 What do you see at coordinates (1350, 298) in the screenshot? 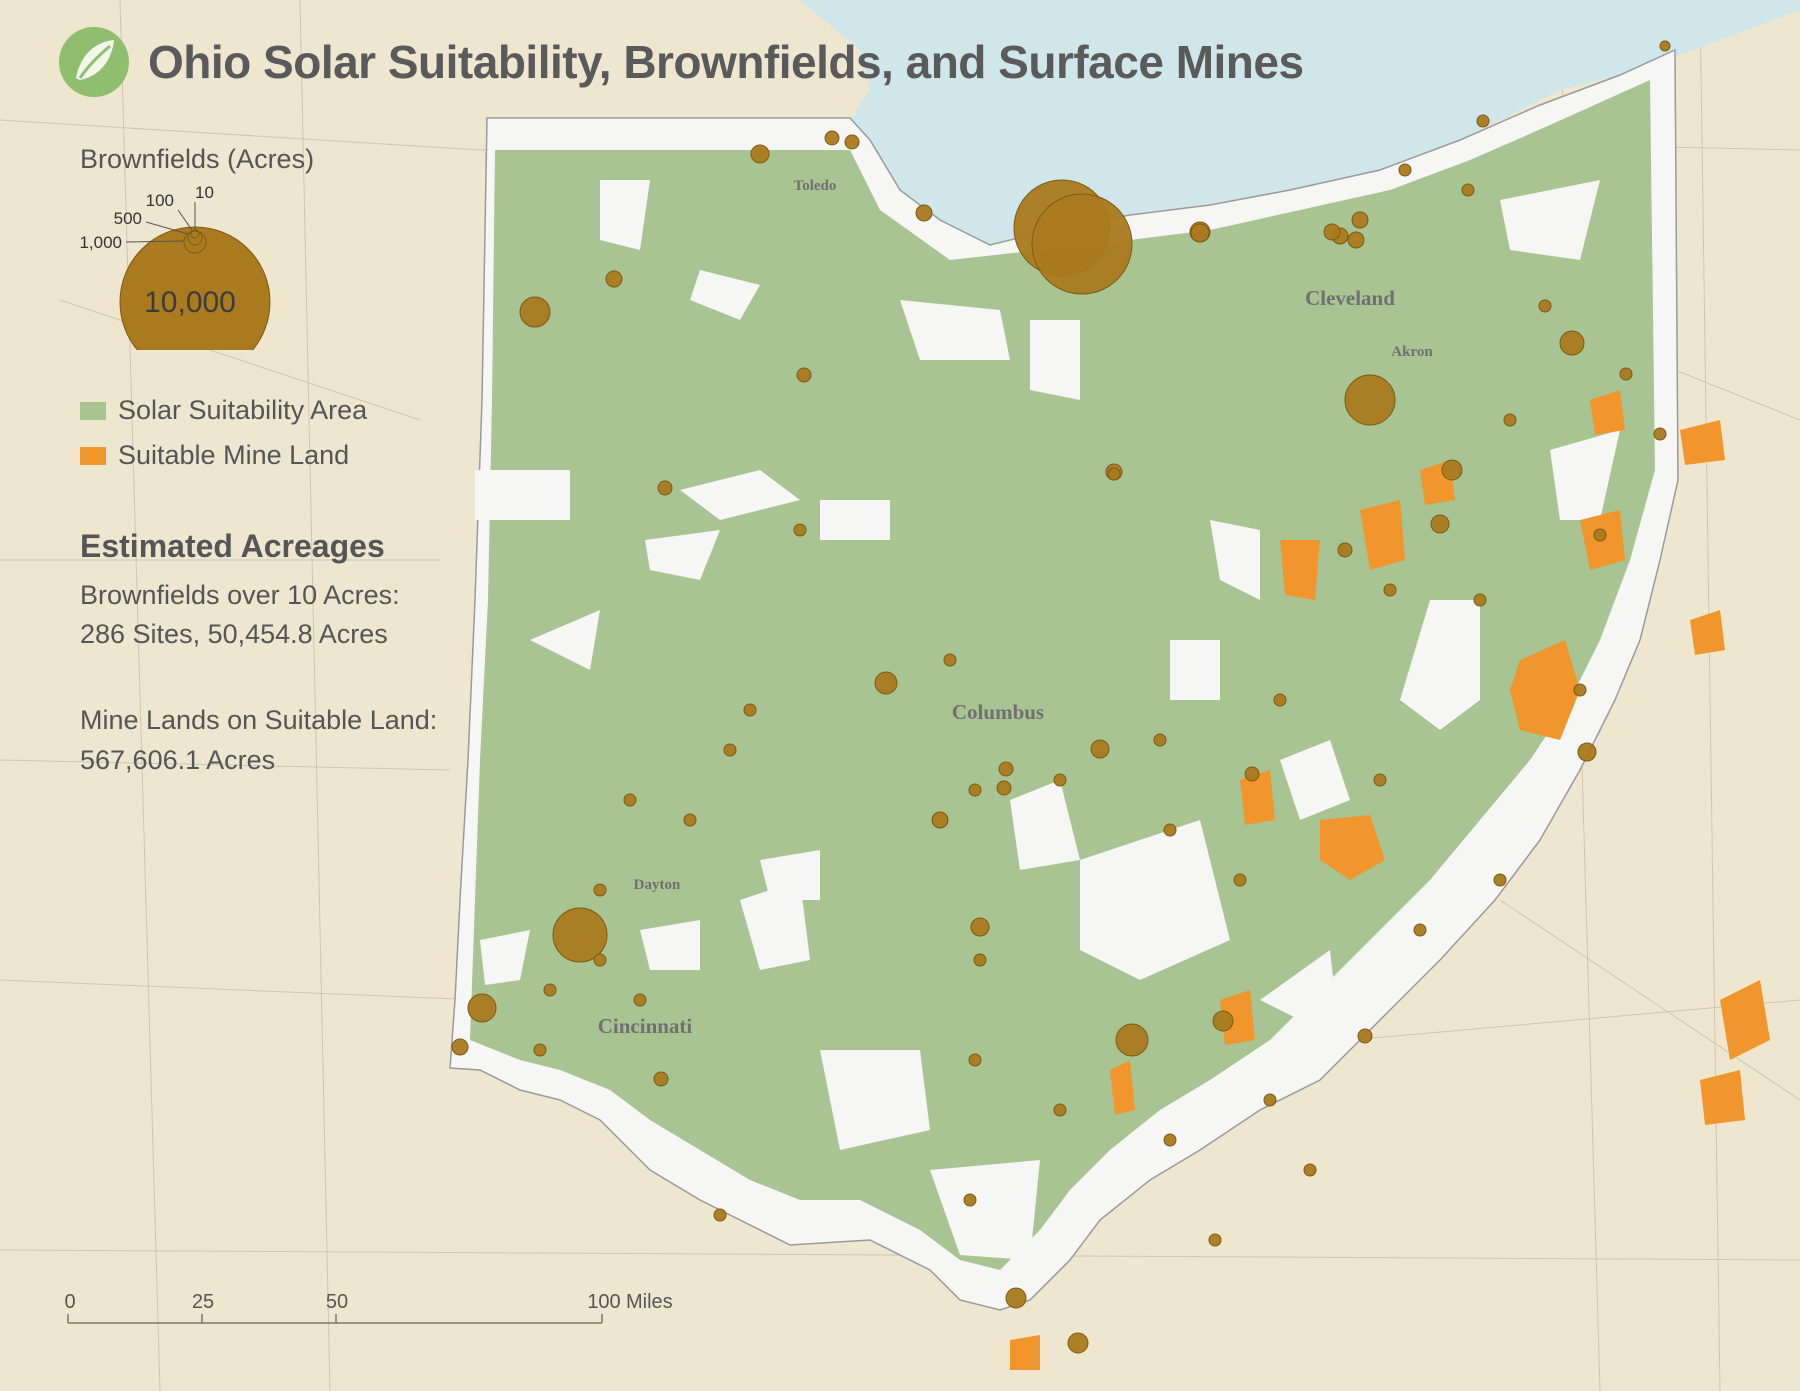
I see `city-label-cleveland: Cleveland` at bounding box center [1350, 298].